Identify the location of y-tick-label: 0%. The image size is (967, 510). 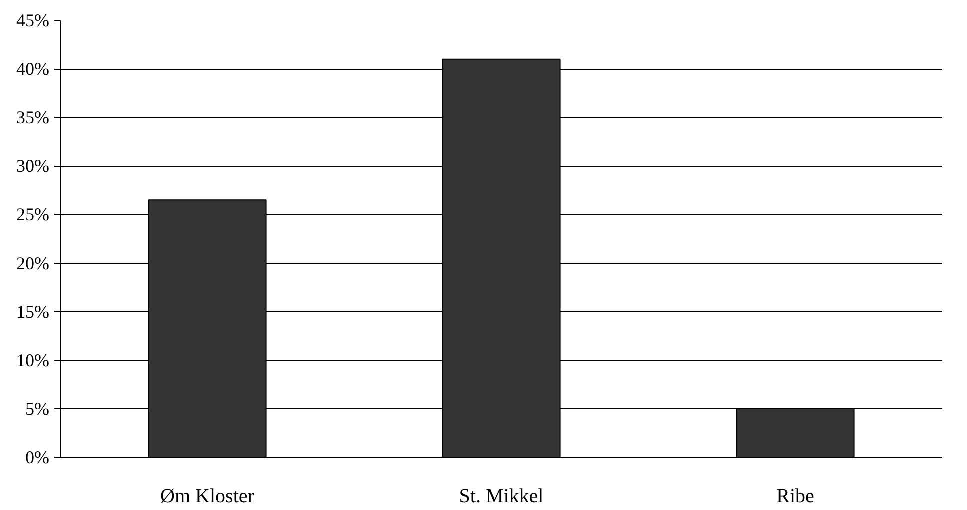
(38, 458).